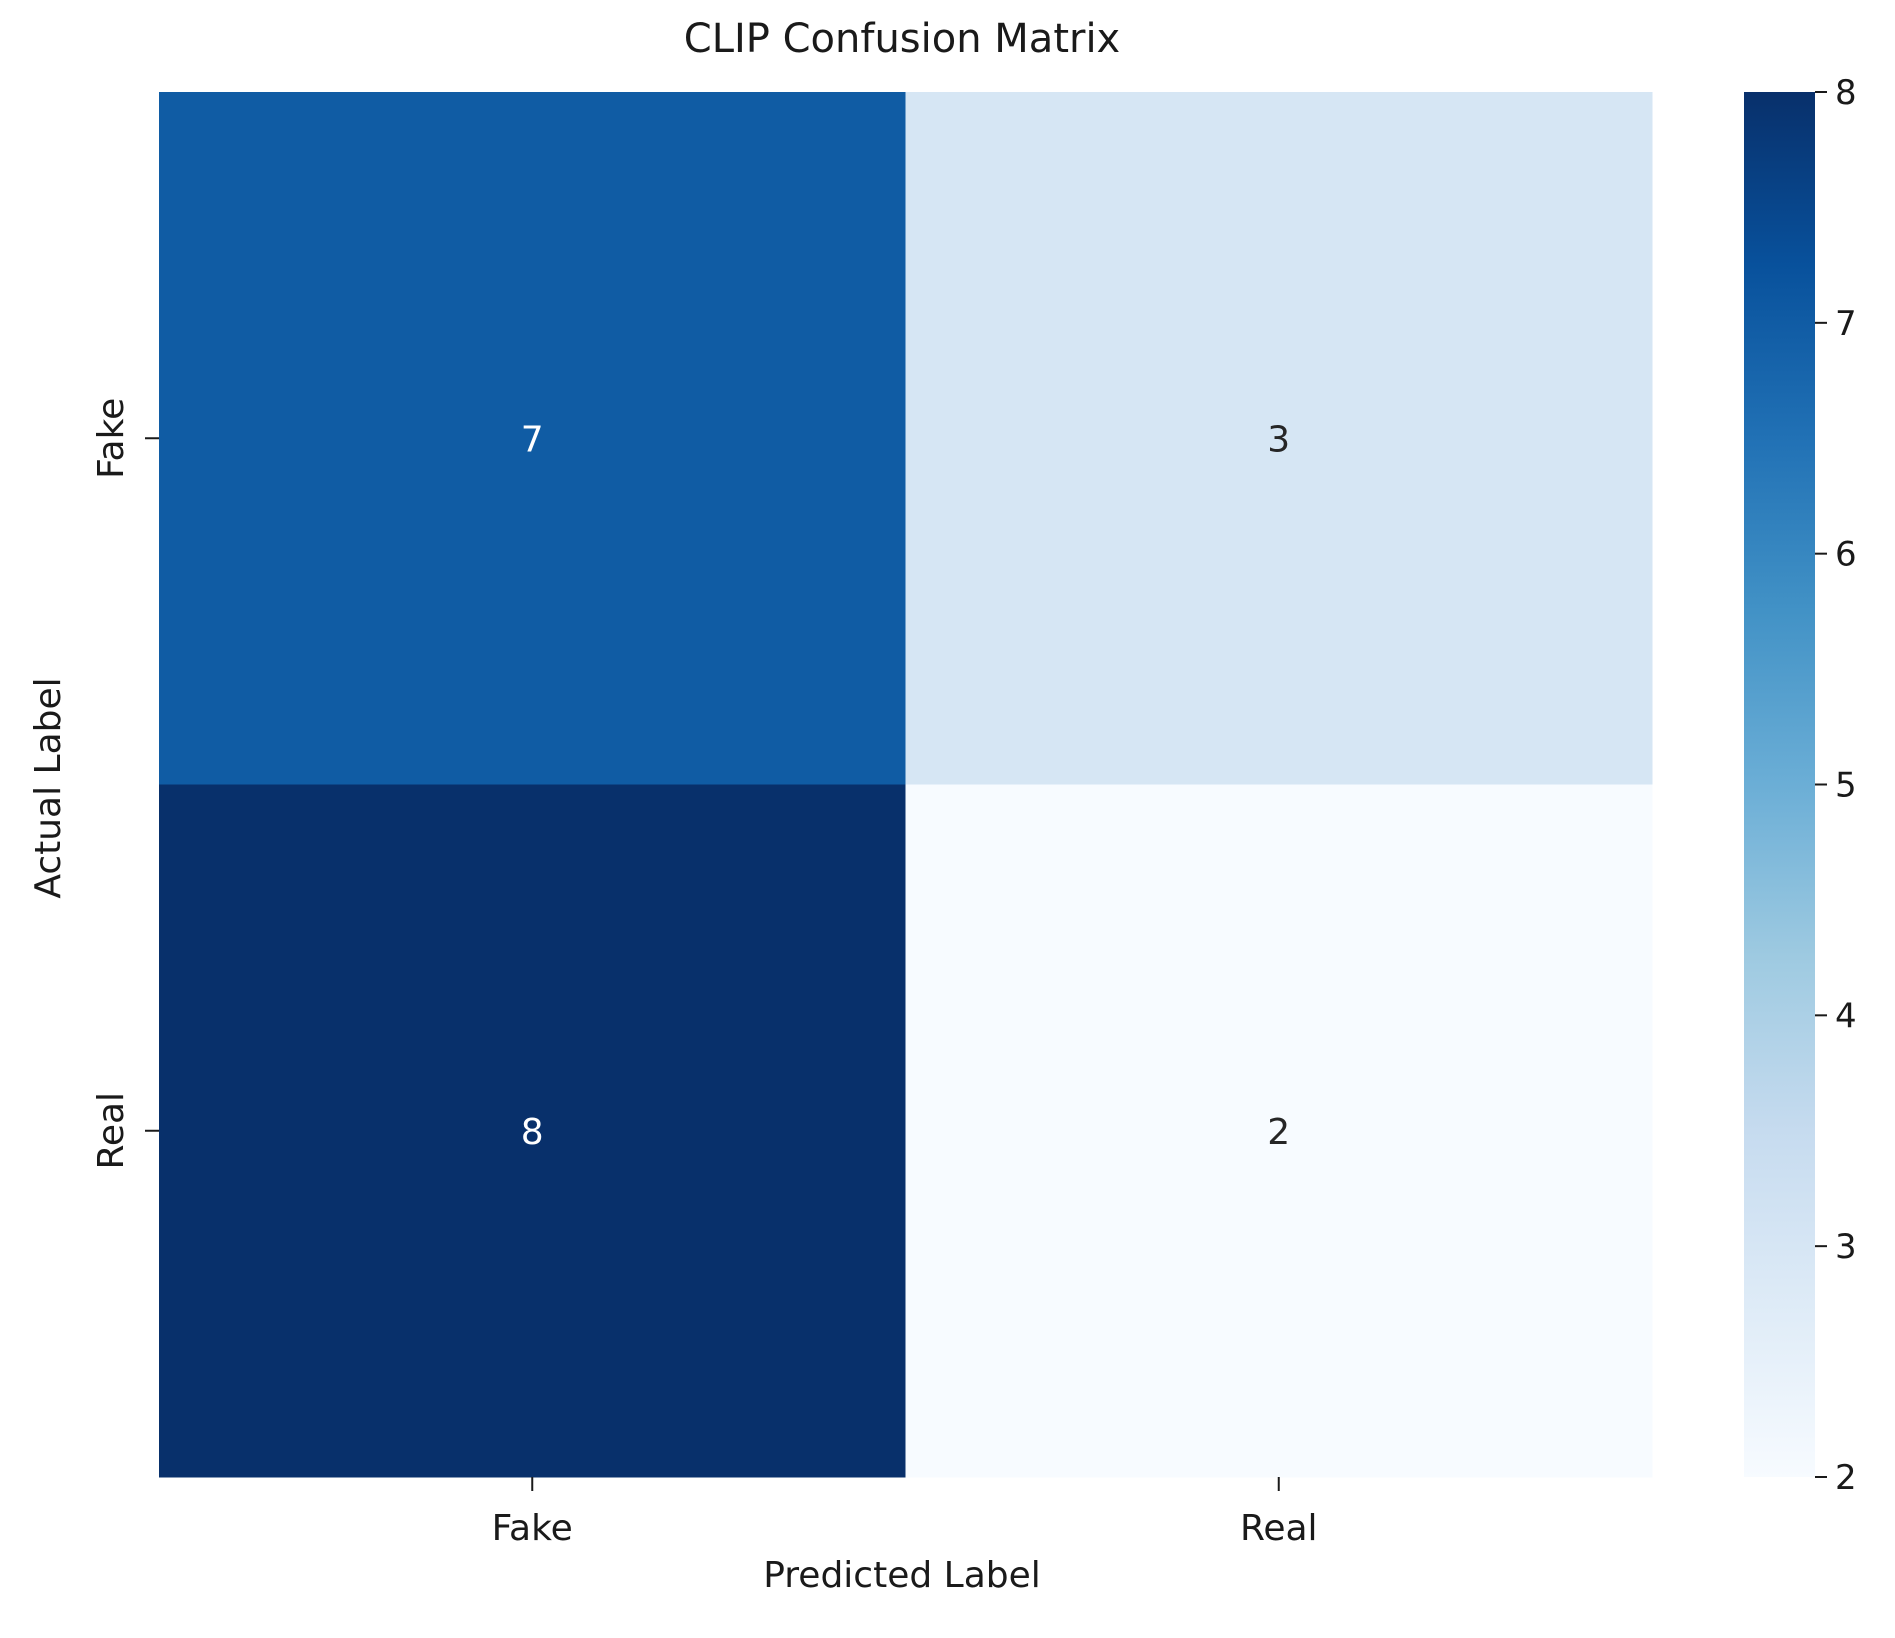  Describe the element at coordinates (1846, 555) in the screenshot. I see `colorbar-tick-label-6: 6` at that location.